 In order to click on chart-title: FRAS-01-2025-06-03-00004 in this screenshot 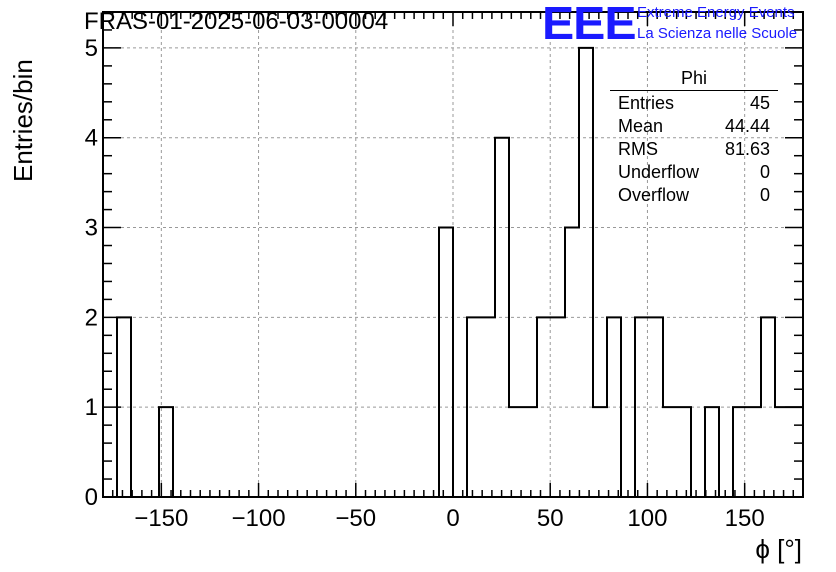, I will do `click(236, 21)`.